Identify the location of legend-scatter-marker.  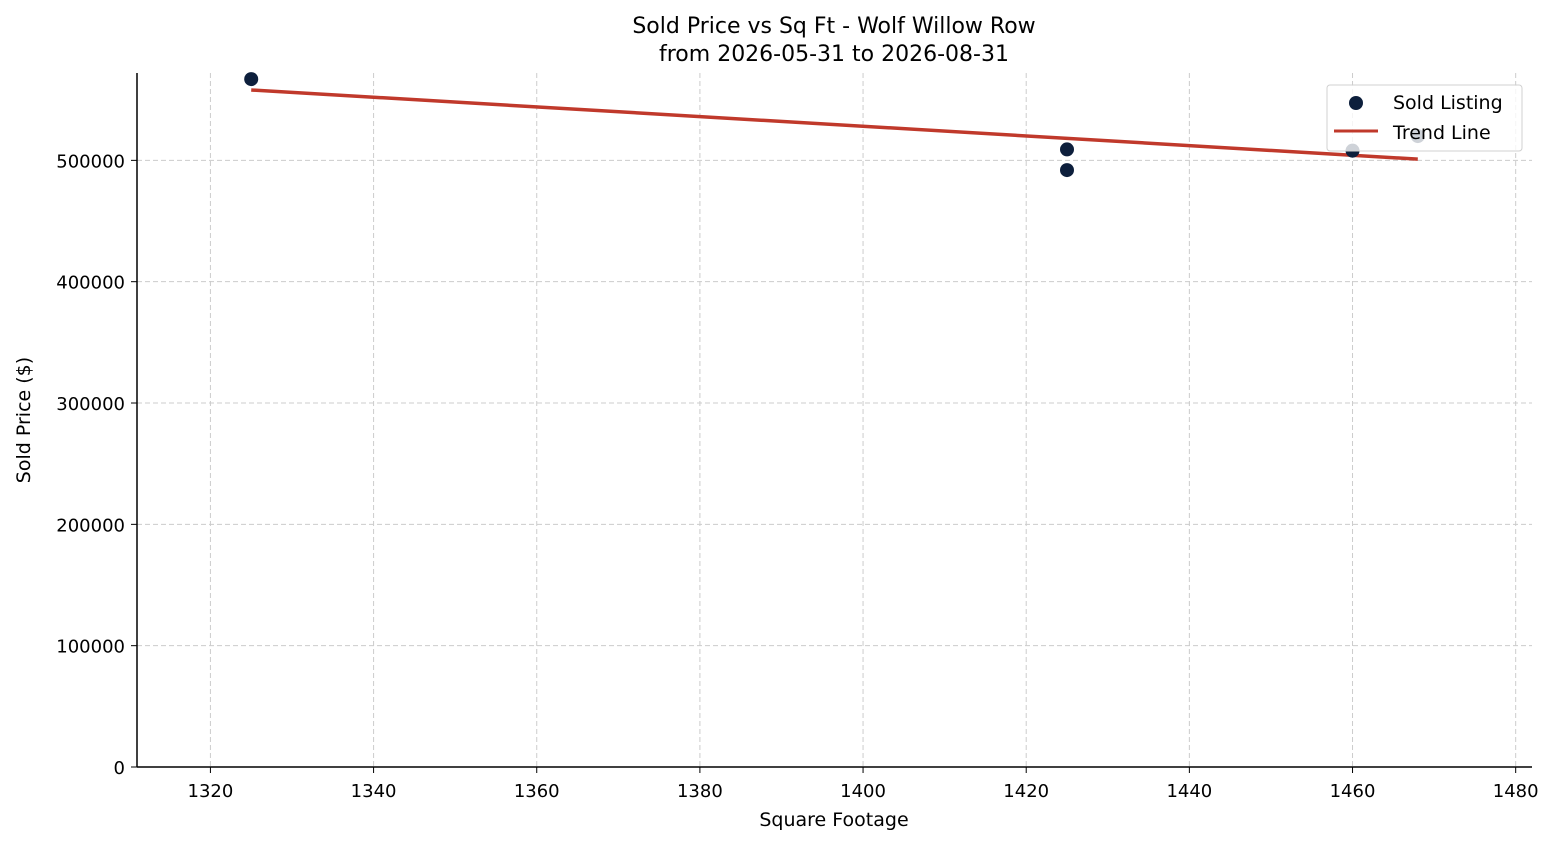
(1356, 103).